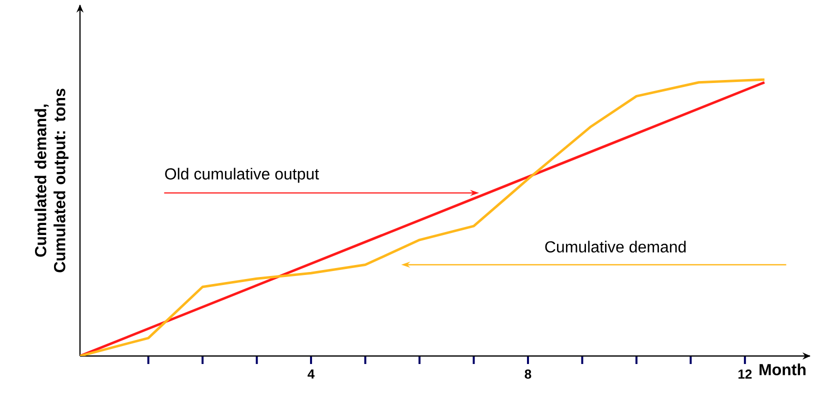 This screenshot has height=406, width=835. Describe the element at coordinates (615, 246) in the screenshot. I see `annotation: Cumulative demand` at that location.